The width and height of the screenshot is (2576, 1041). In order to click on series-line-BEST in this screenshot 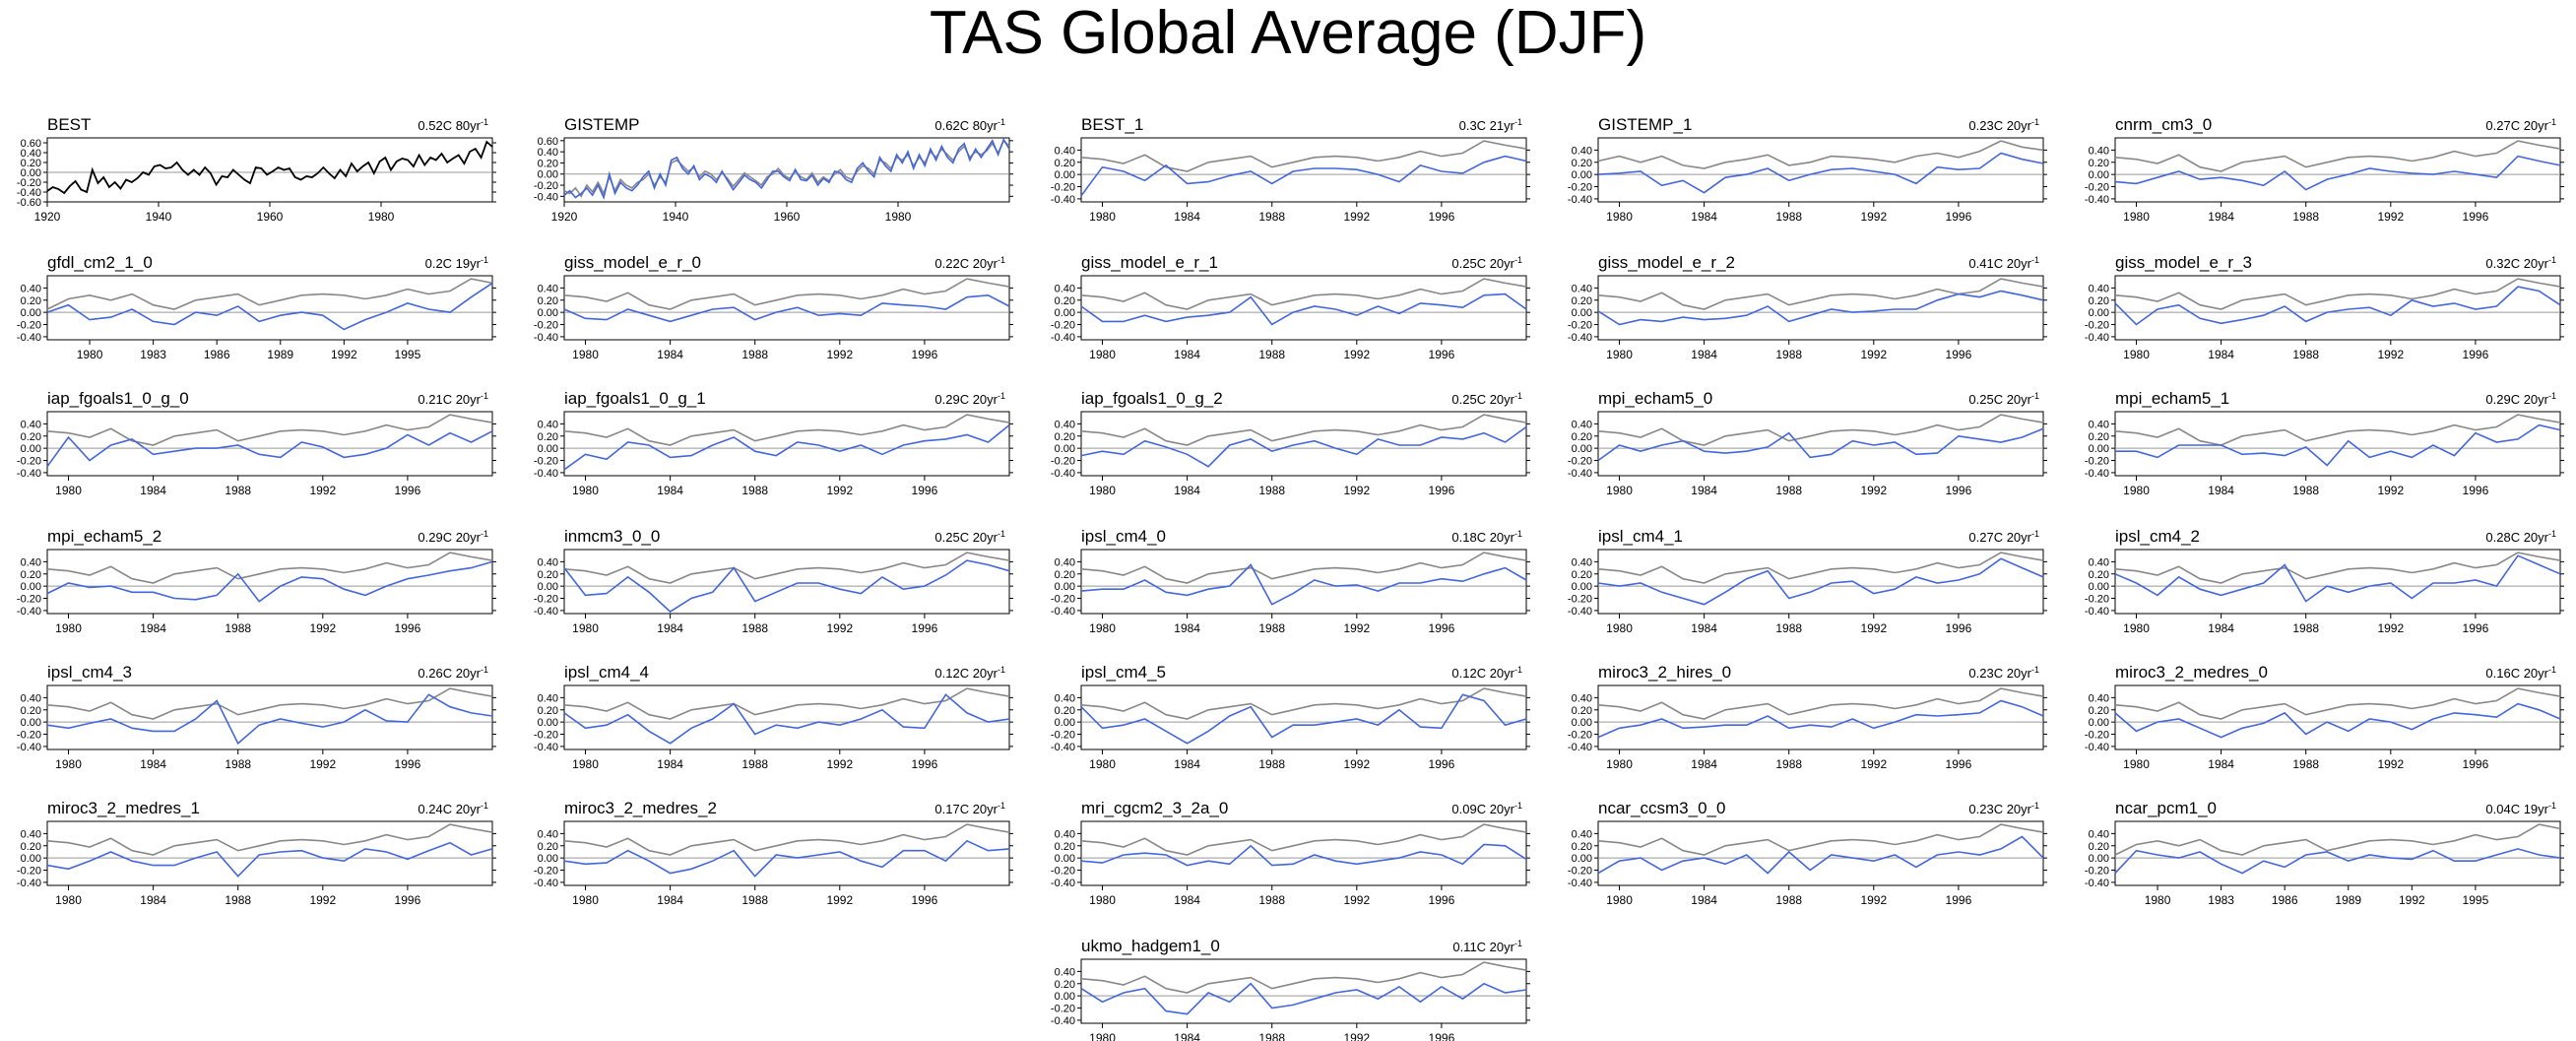, I will do `click(269, 167)`.